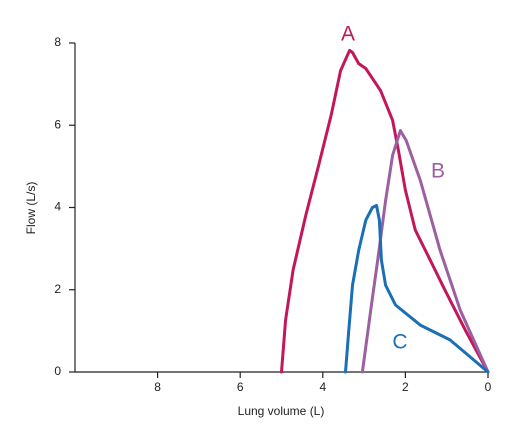  What do you see at coordinates (57, 289) in the screenshot?
I see `y-tick-label: 2` at bounding box center [57, 289].